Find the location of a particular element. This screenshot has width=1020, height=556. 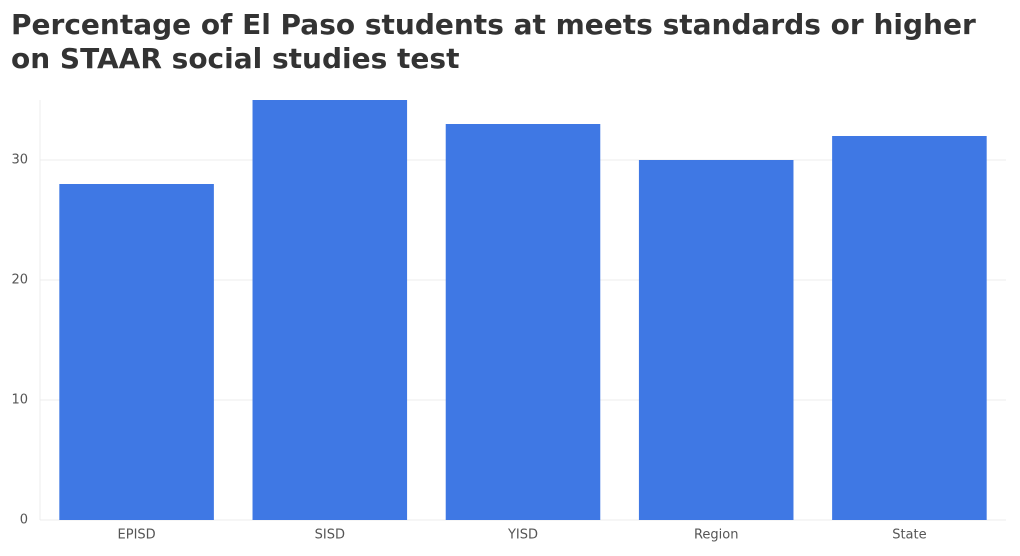

y-tick-label: 30 is located at coordinates (19, 160).